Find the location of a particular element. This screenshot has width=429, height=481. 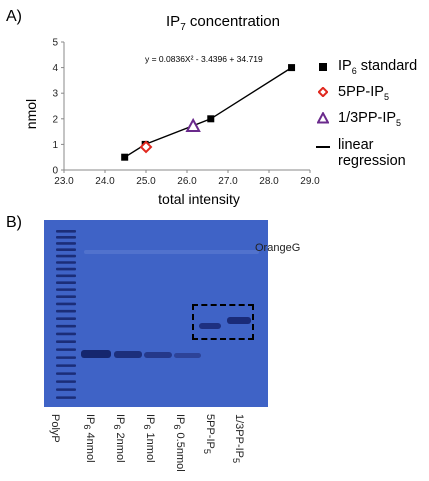

x-tick-label: 25.0 is located at coordinates (146, 181).